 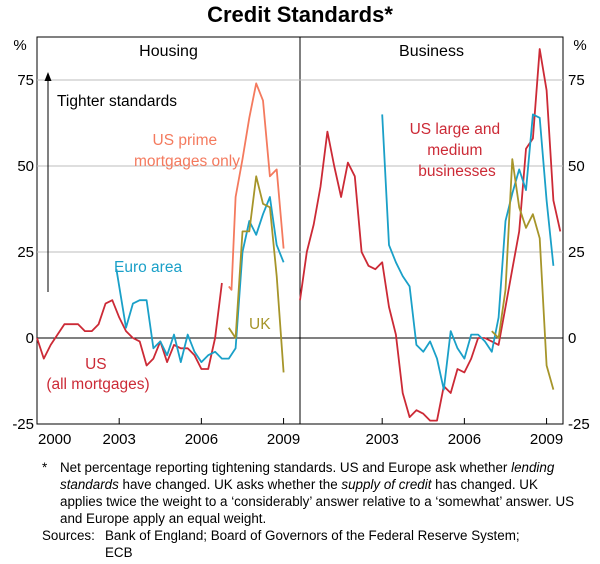 I want to click on label-us-business-line1: US large and, so click(x=455, y=129).